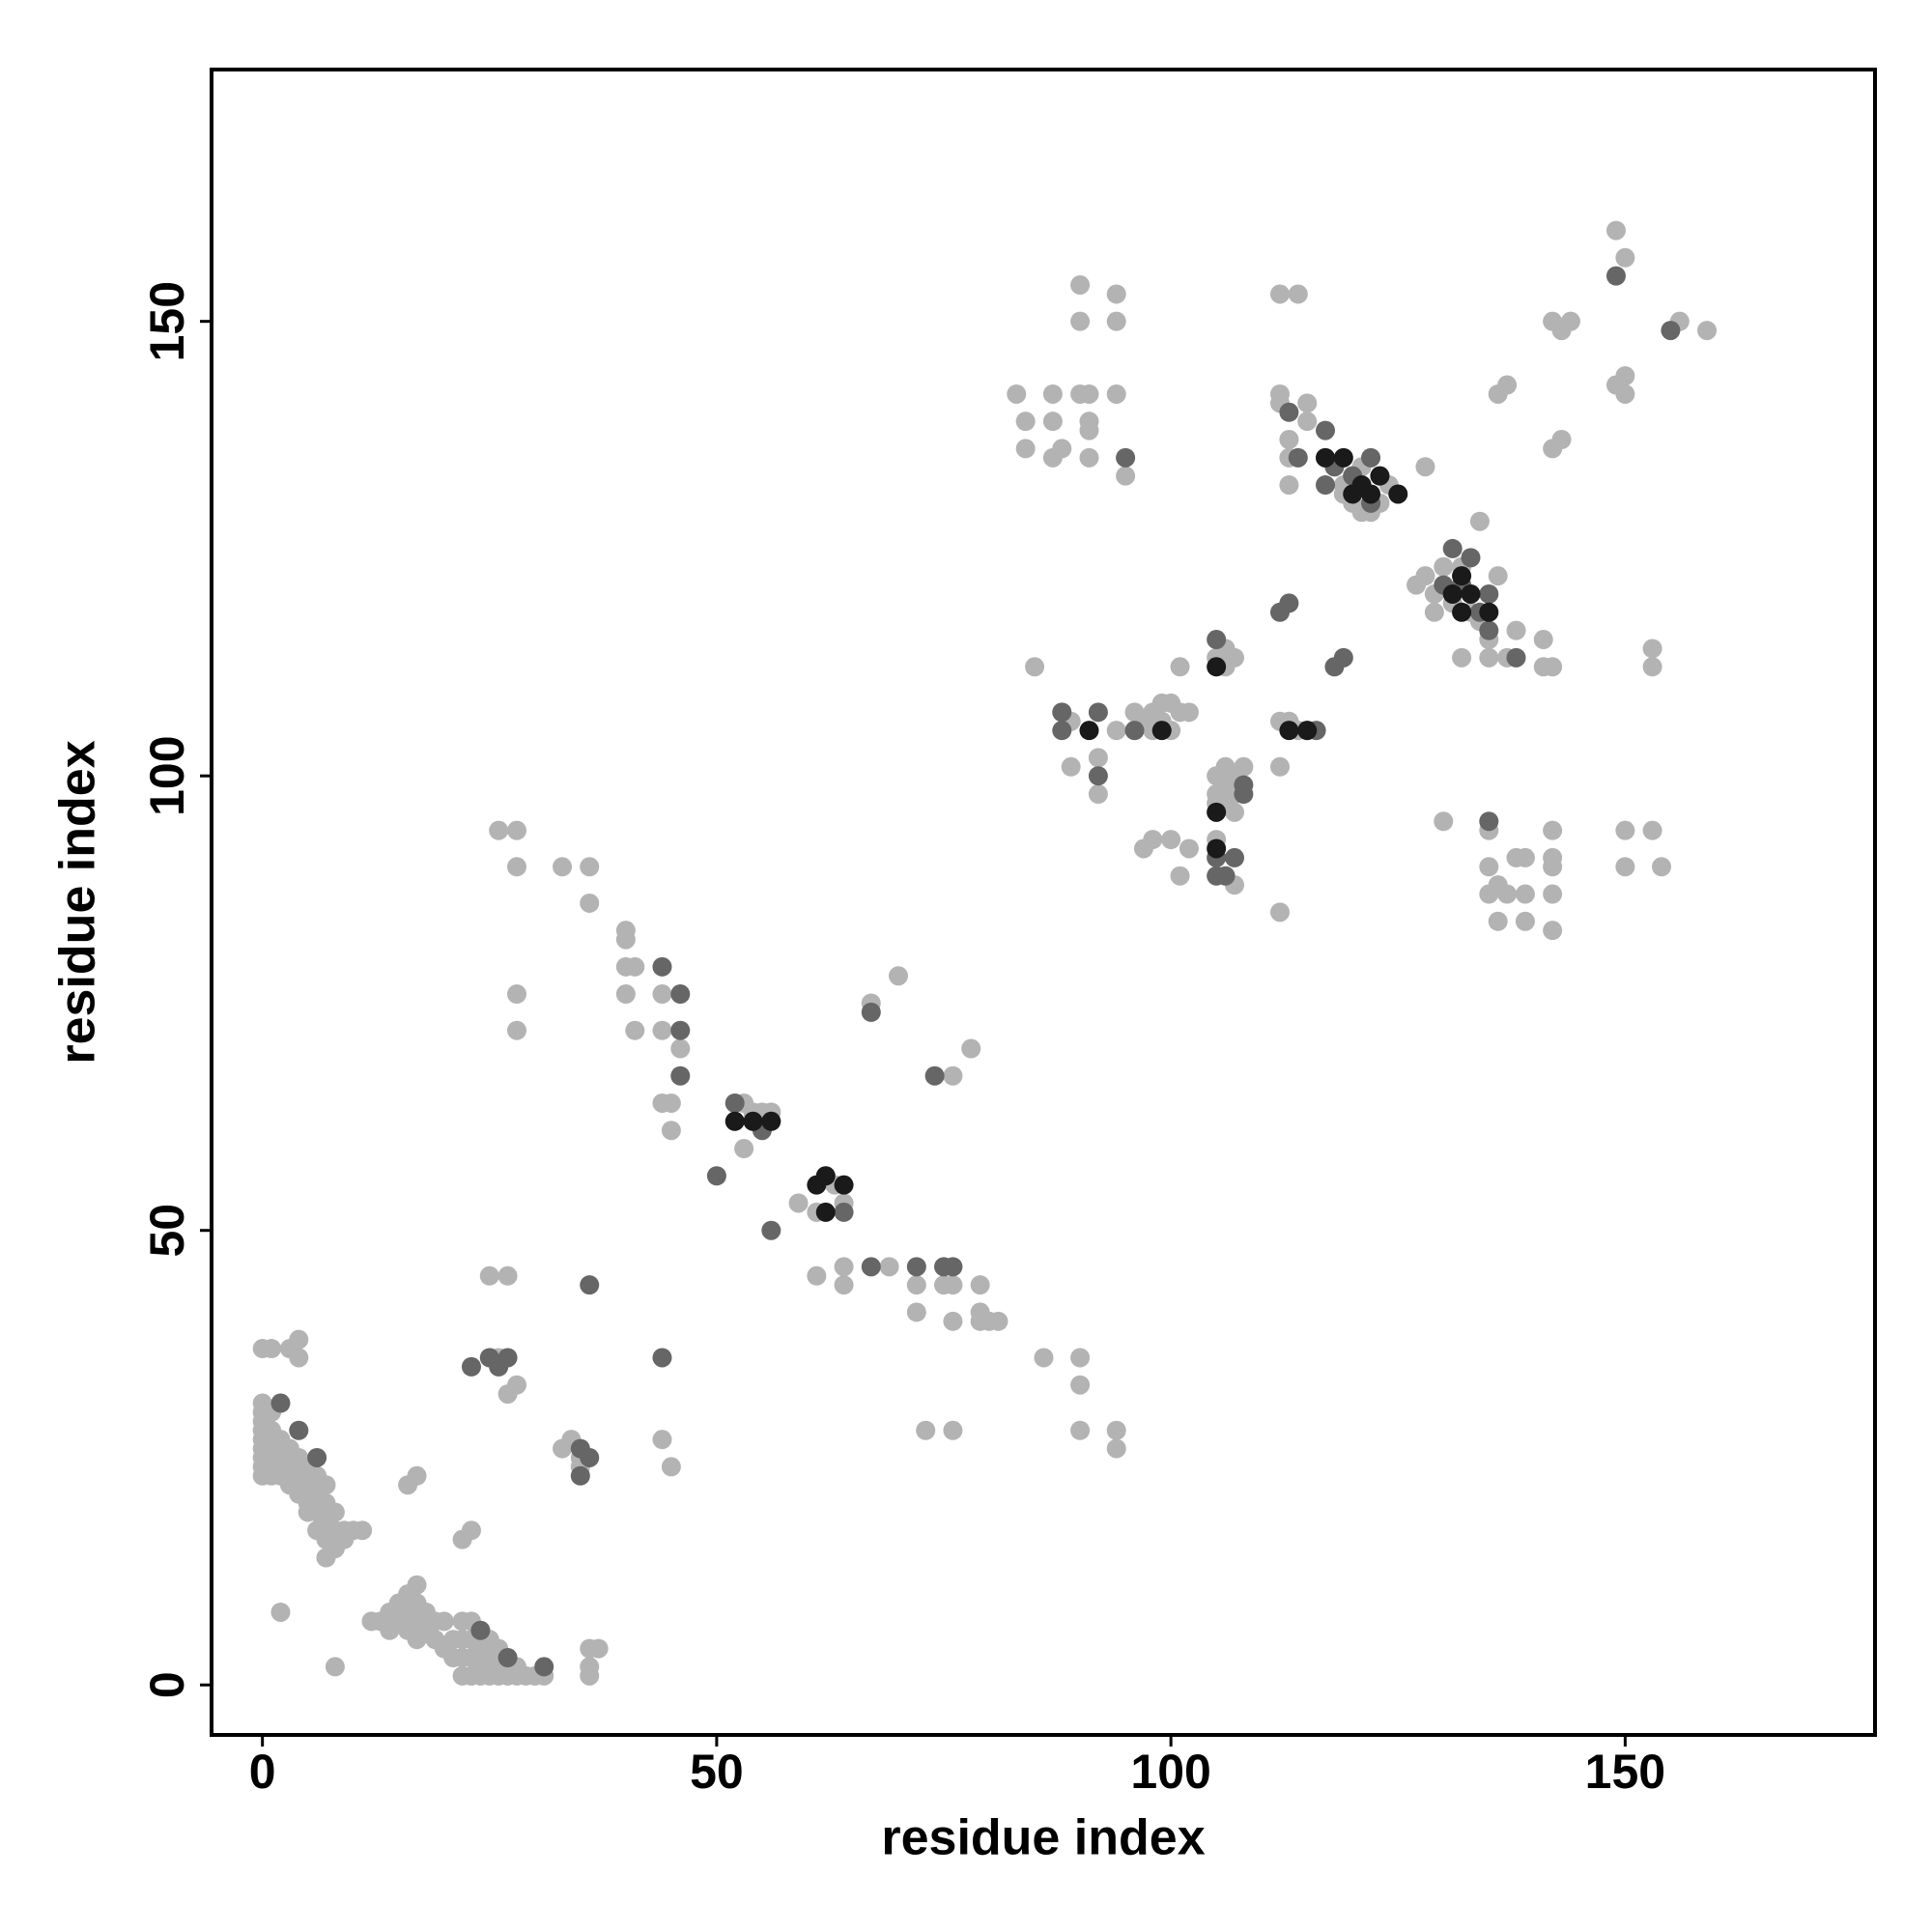  Describe the element at coordinates (167, 1684) in the screenshot. I see `y-tick-label: 0` at that location.